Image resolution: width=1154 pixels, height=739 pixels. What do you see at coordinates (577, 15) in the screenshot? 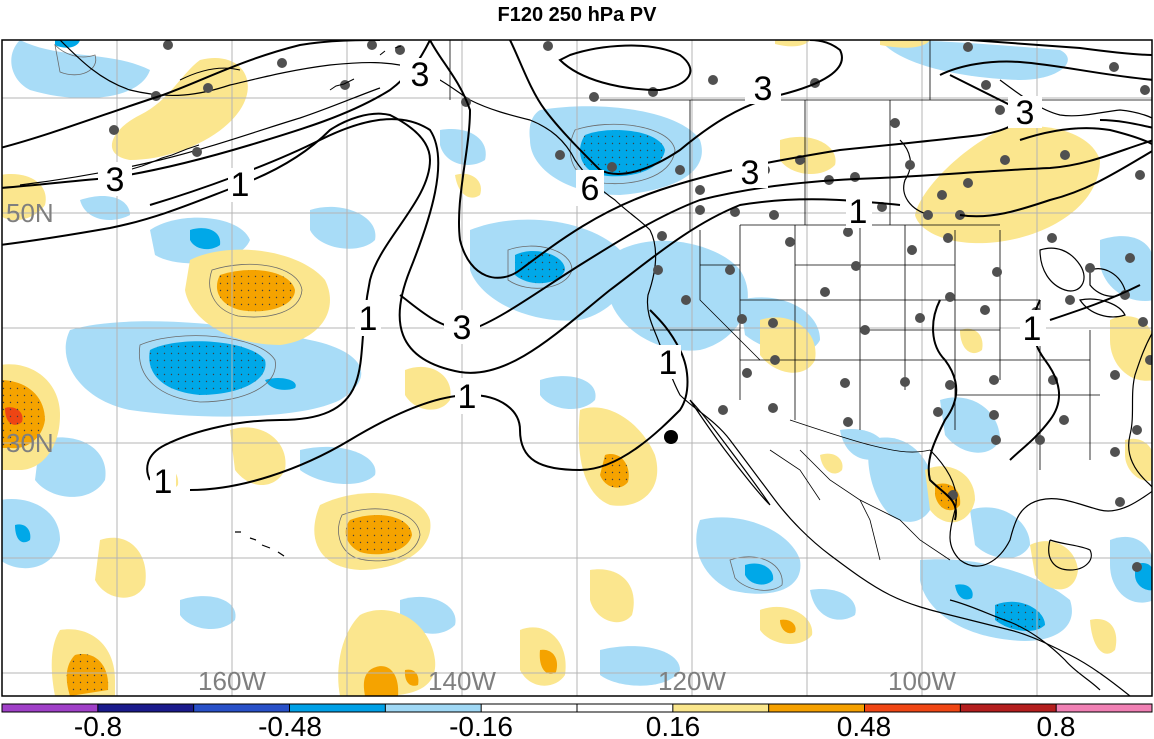
I see `chart-title: F120 250 hPa PV` at bounding box center [577, 15].